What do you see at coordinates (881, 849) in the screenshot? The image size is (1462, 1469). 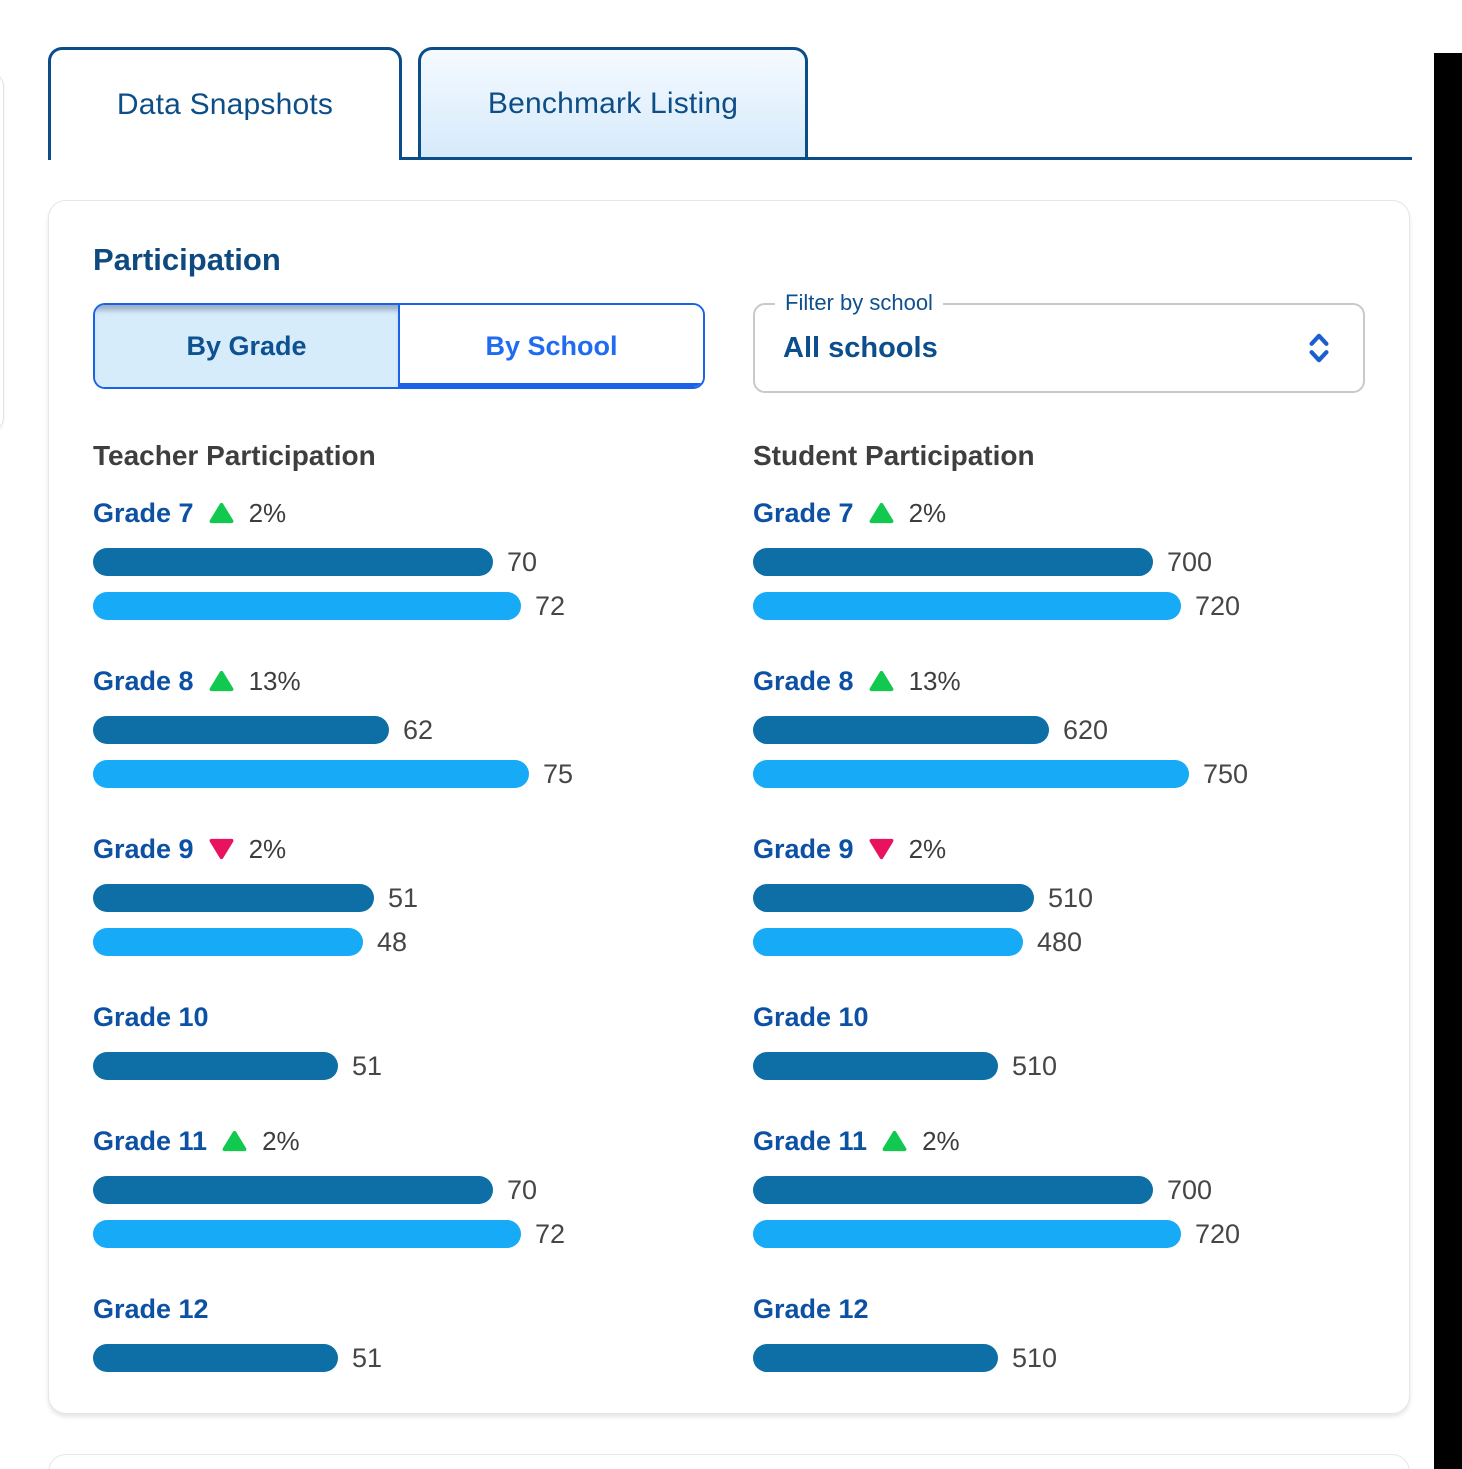 I see `decrease-triangle-icon` at bounding box center [881, 849].